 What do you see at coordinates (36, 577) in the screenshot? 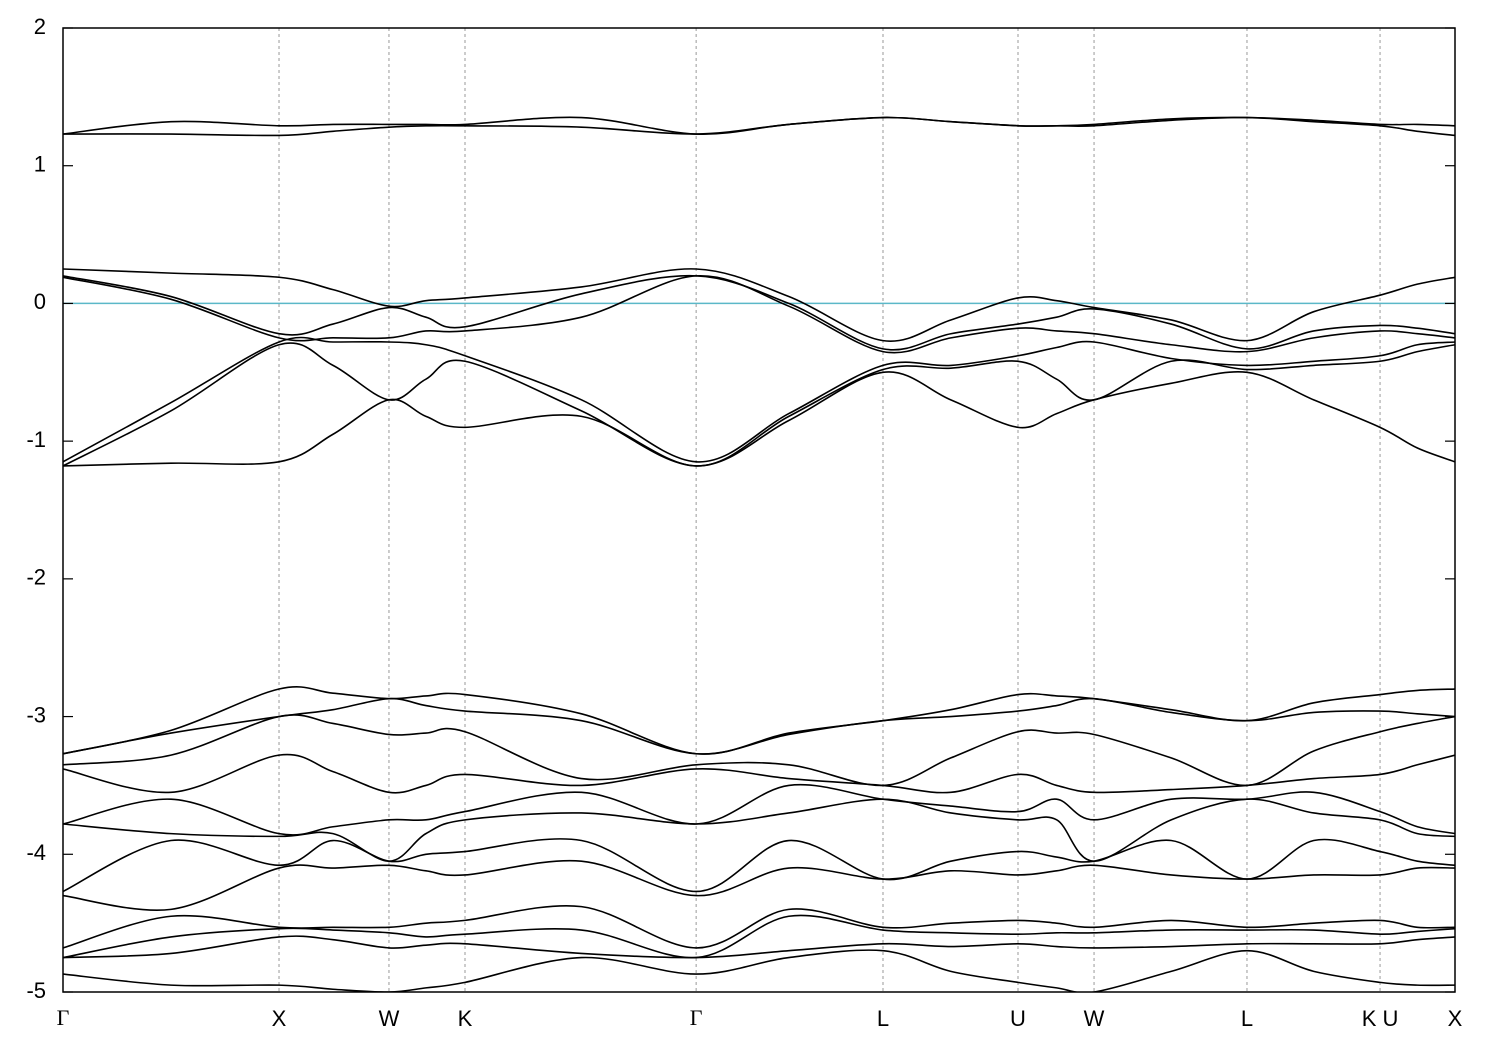
I see `y-tick-label: -2` at bounding box center [36, 577].